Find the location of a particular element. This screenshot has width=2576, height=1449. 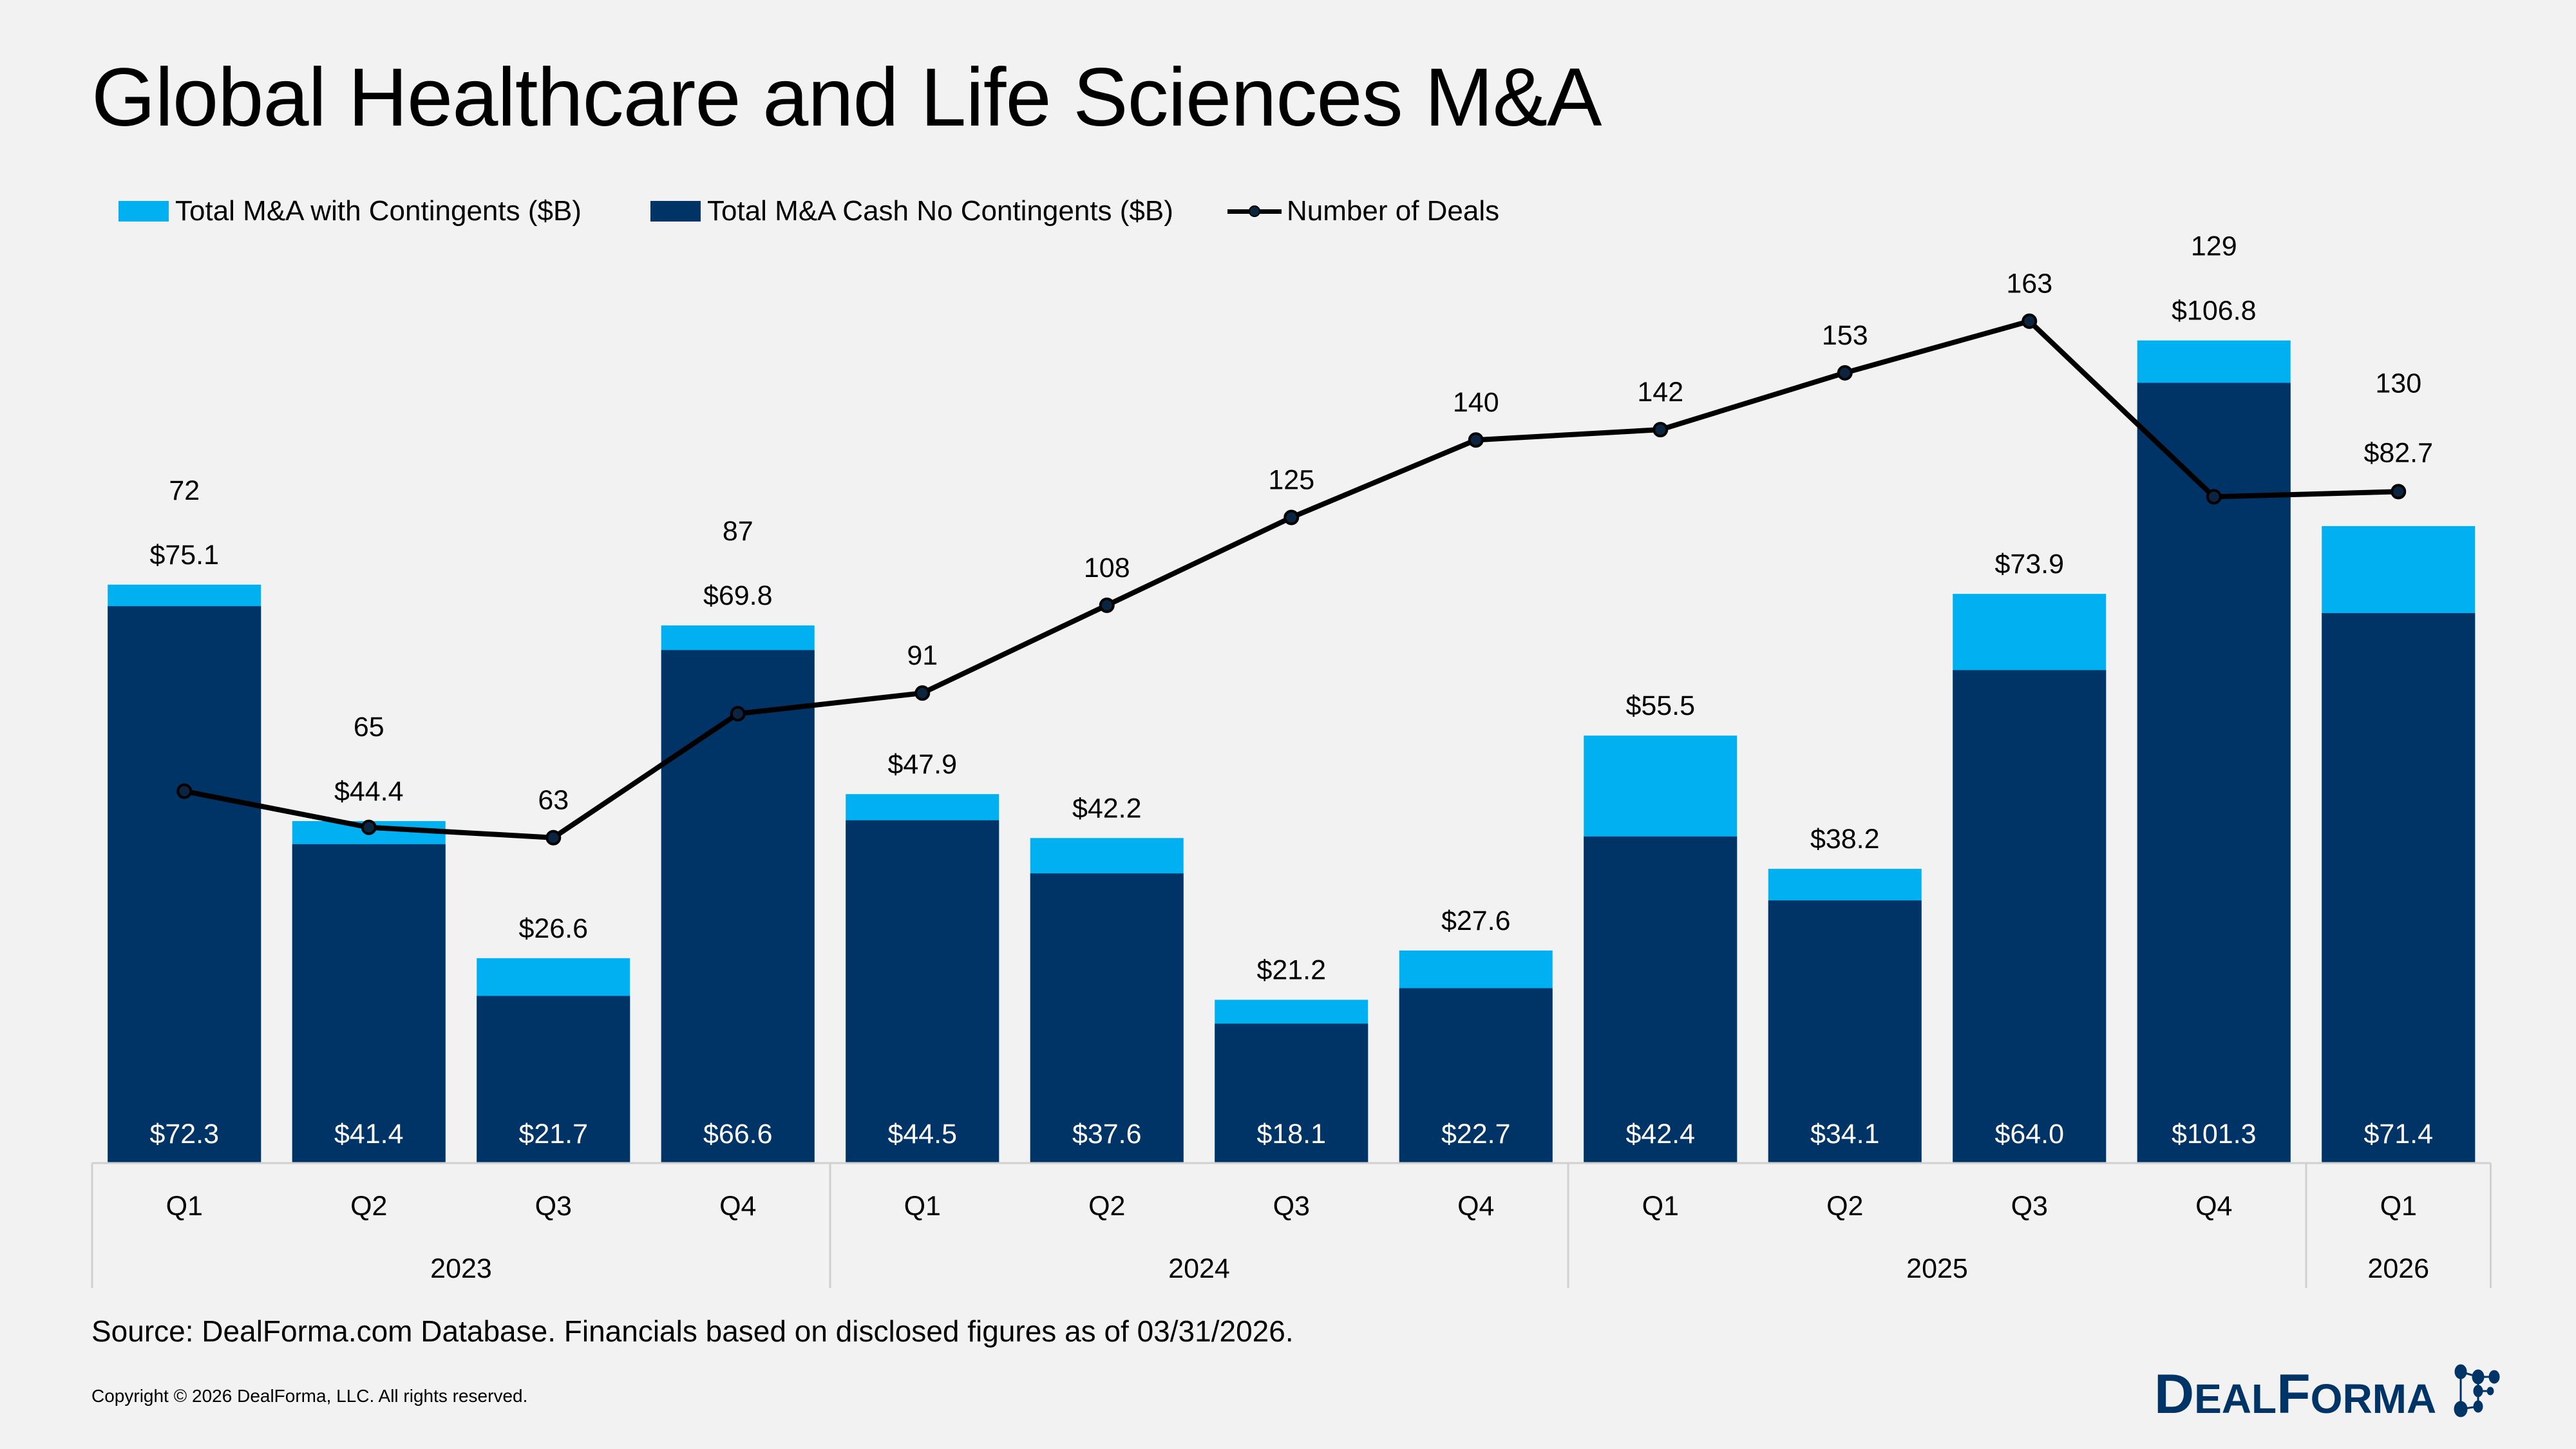

deals-label: 91 is located at coordinates (922, 655).